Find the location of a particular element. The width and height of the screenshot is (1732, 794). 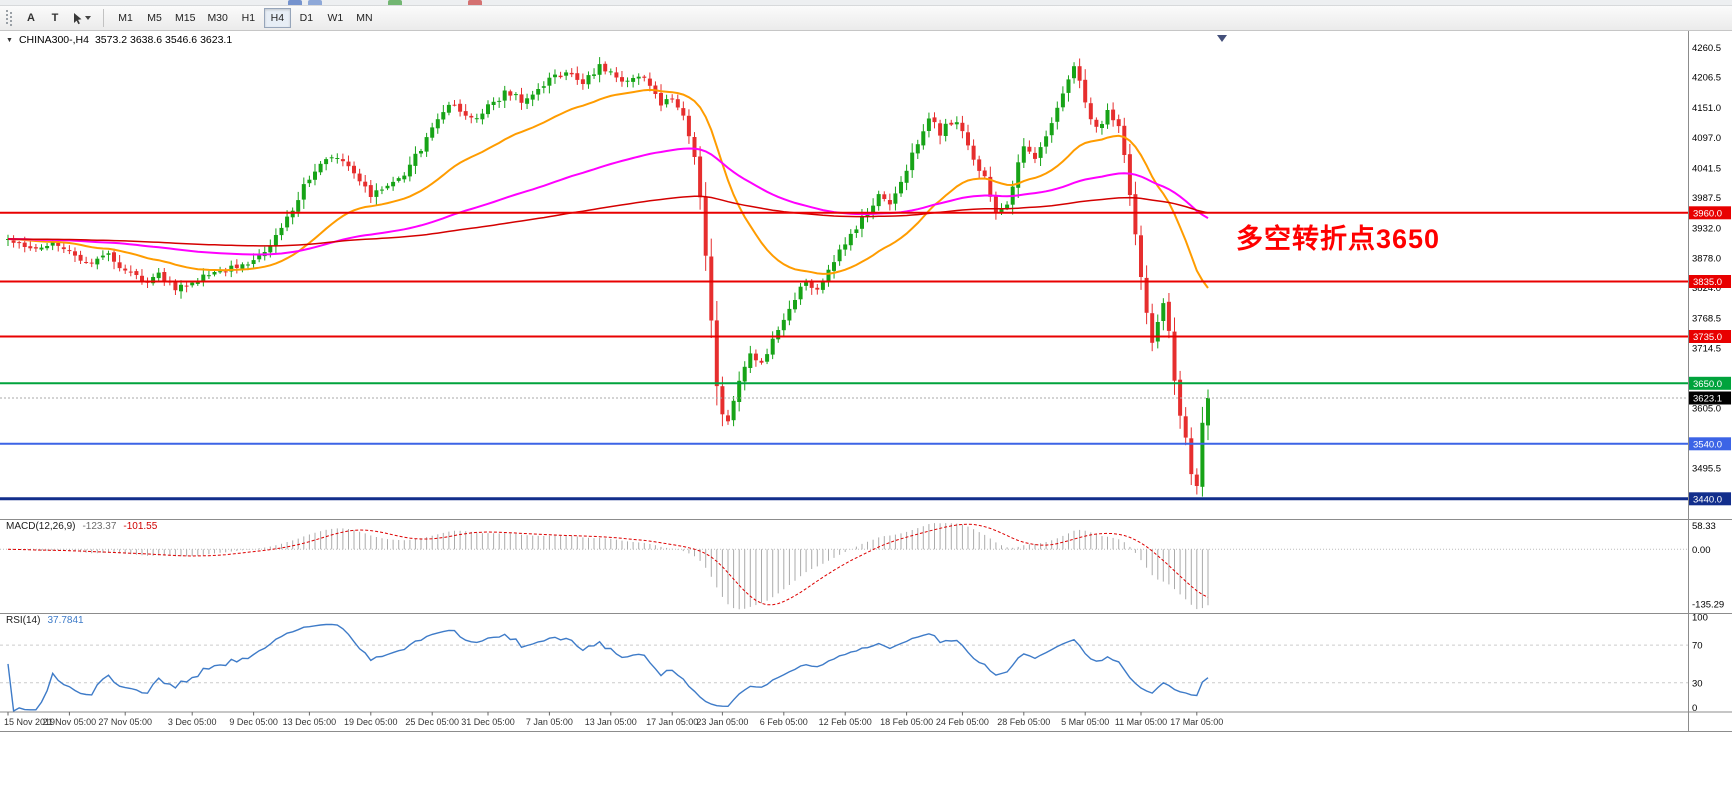

svg-text: 3605.0 is located at coordinates (1706, 409).